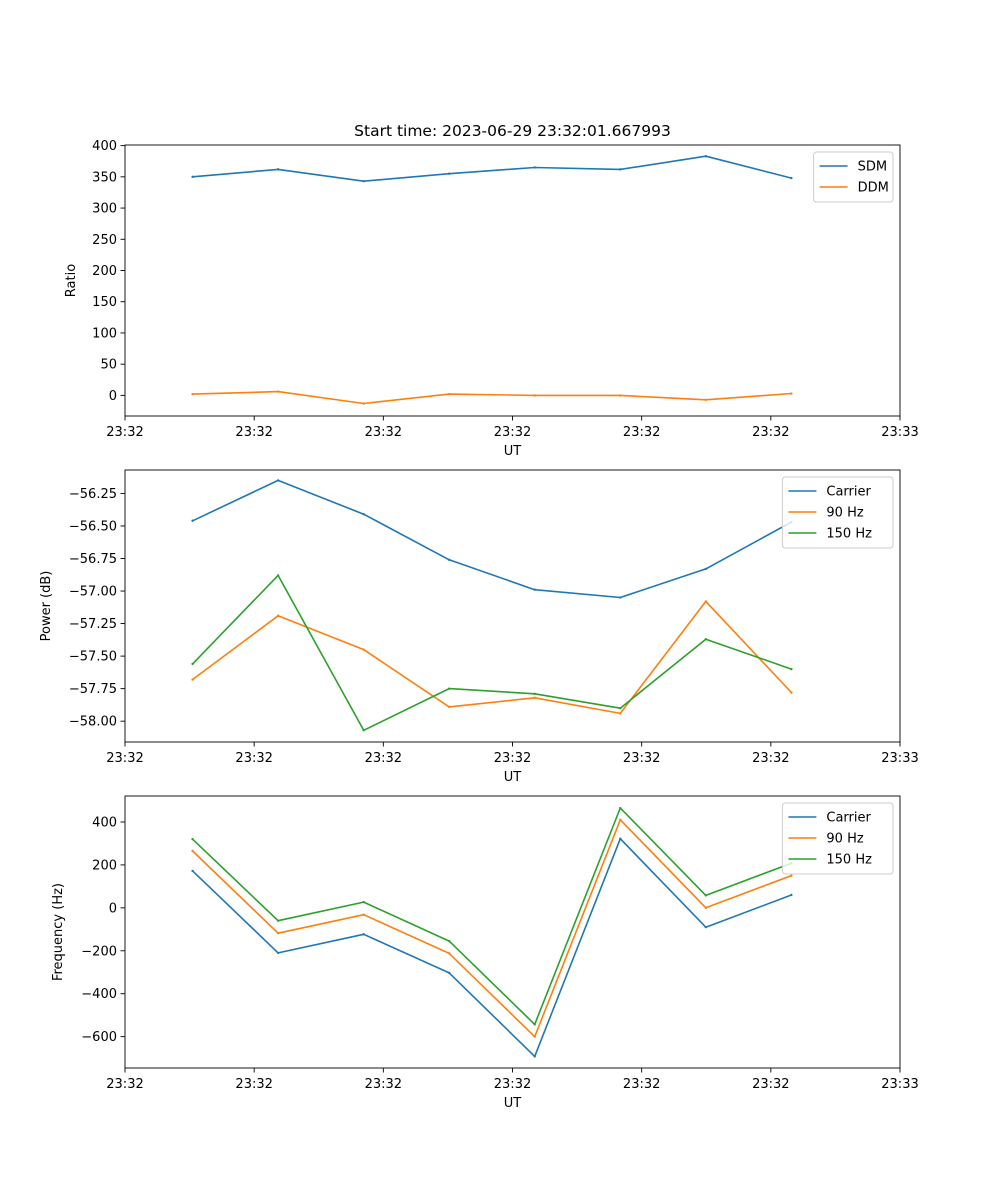 The image size is (1000, 1200). Describe the element at coordinates (104, 302) in the screenshot. I see `y-tick-label: 150` at that location.